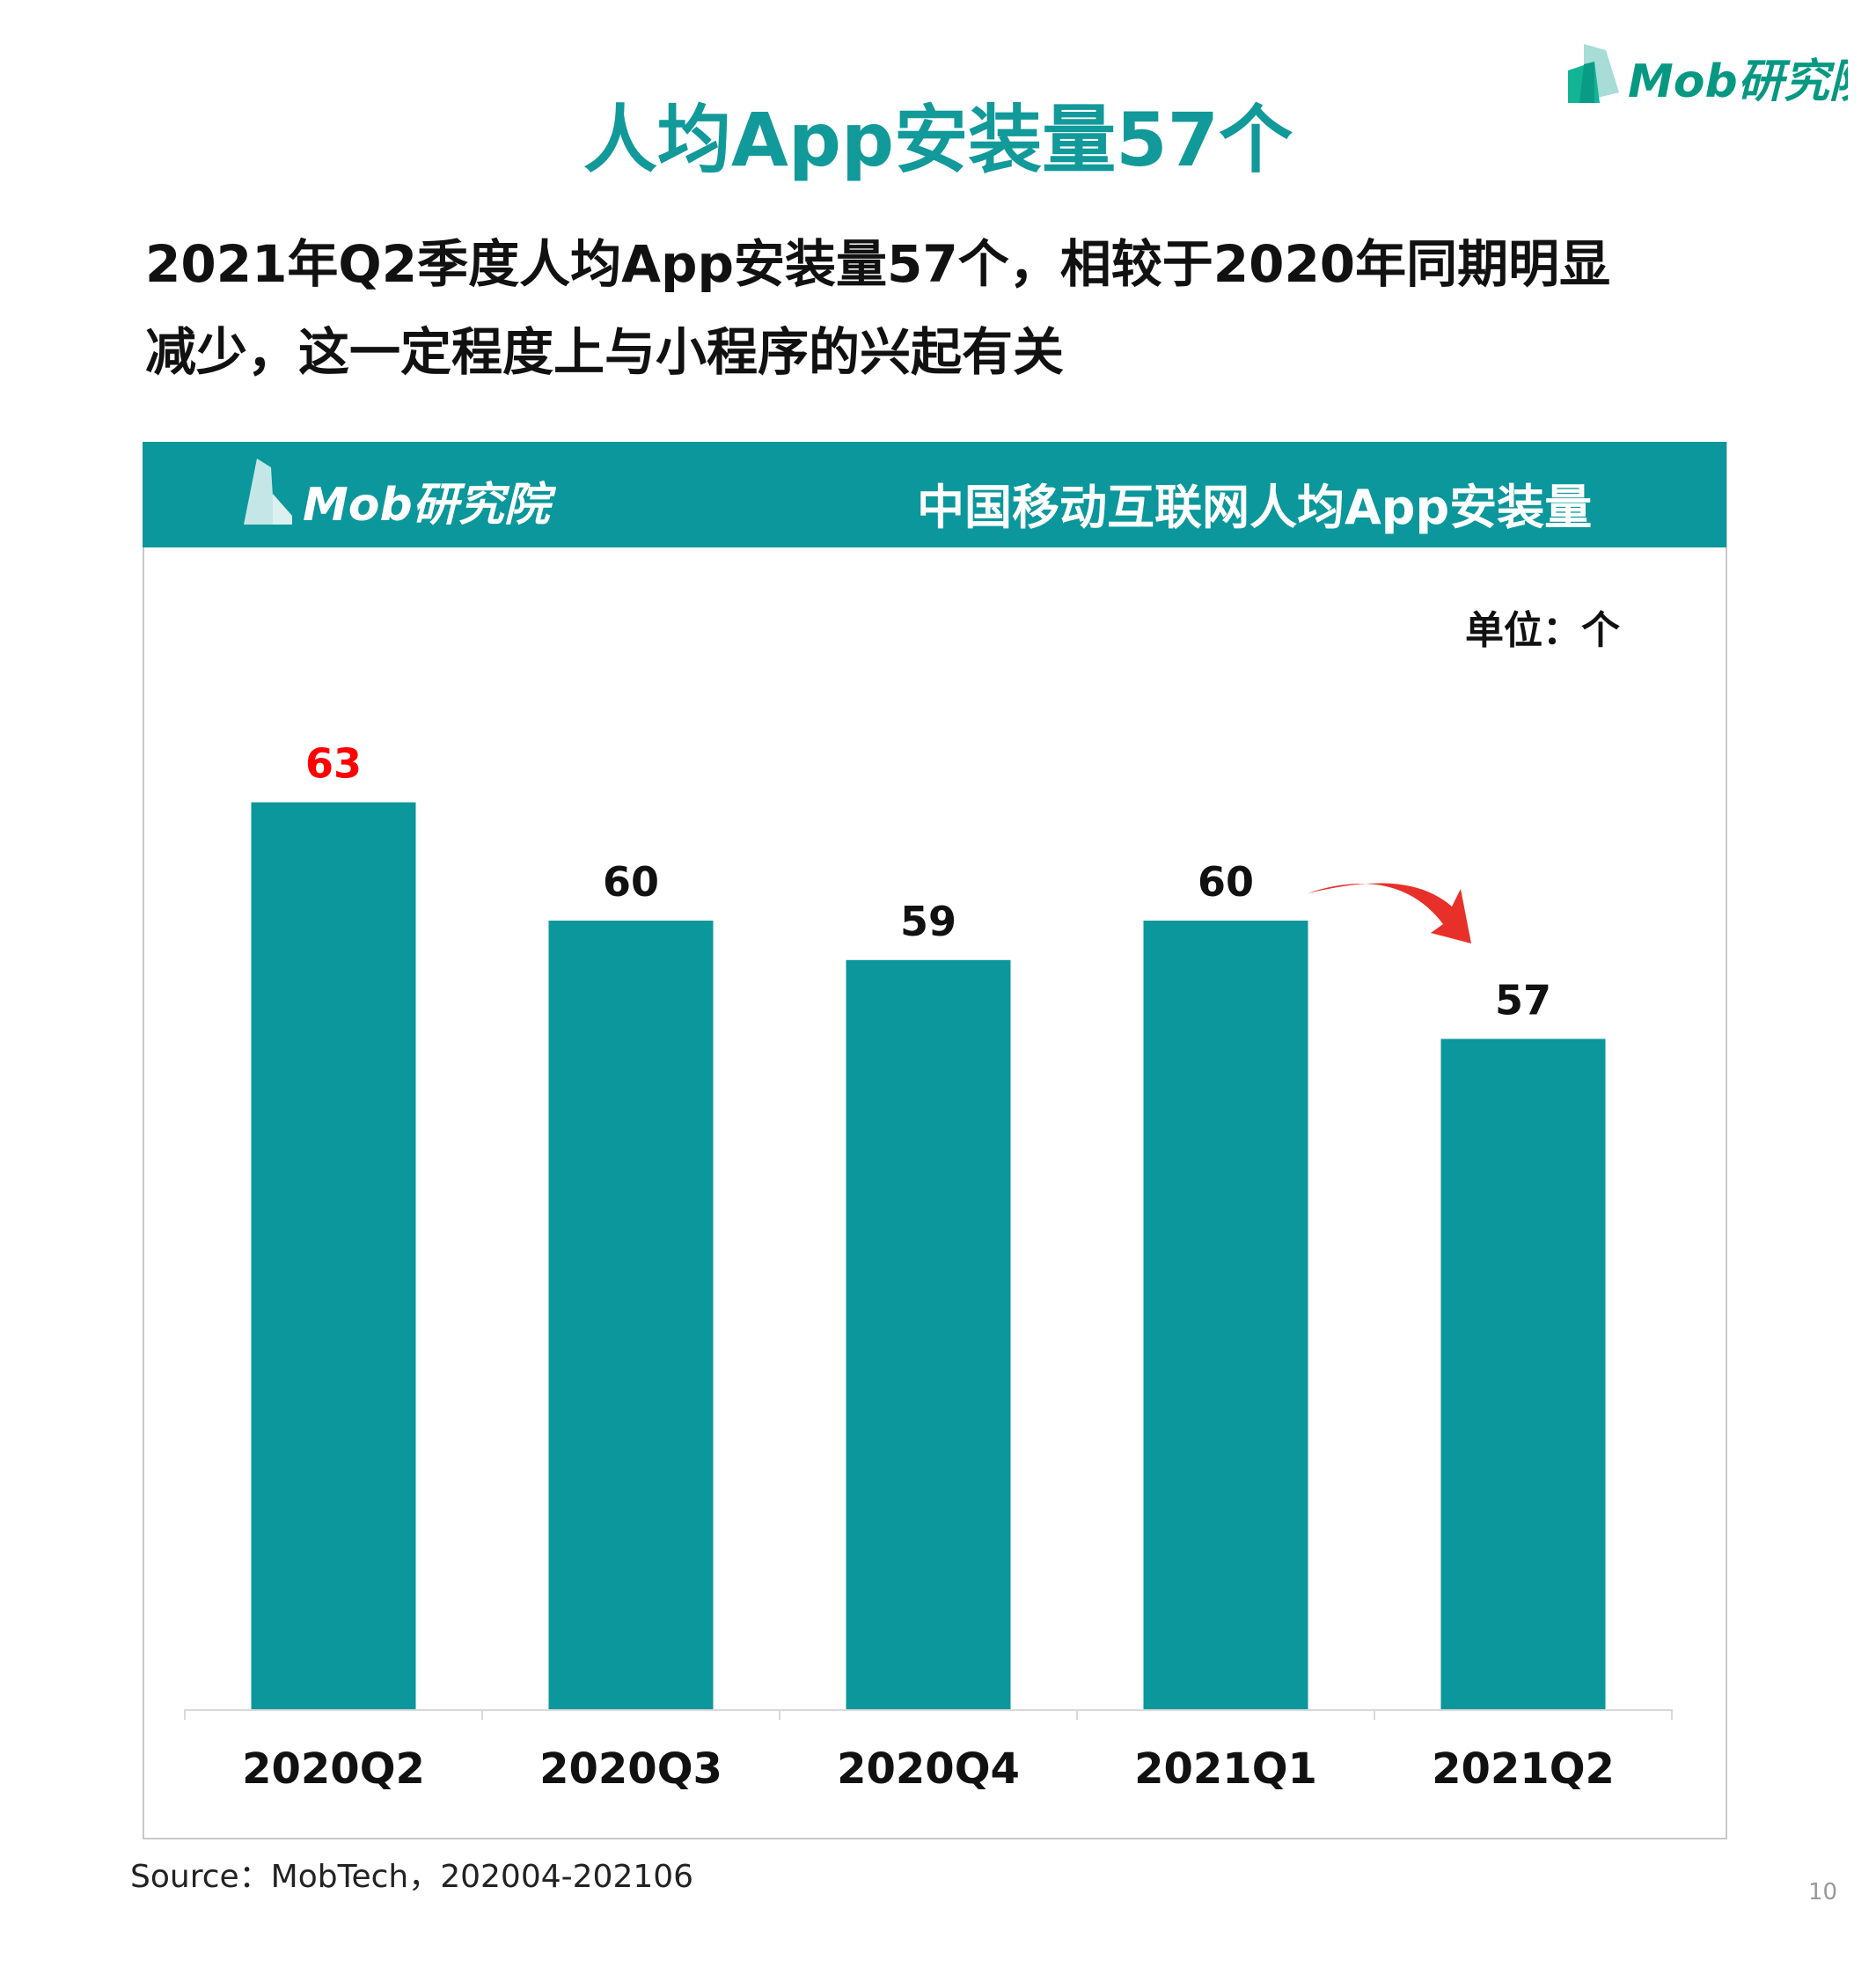 This screenshot has height=1975, width=1876. What do you see at coordinates (928, 922) in the screenshot?
I see `data-label: 59` at bounding box center [928, 922].